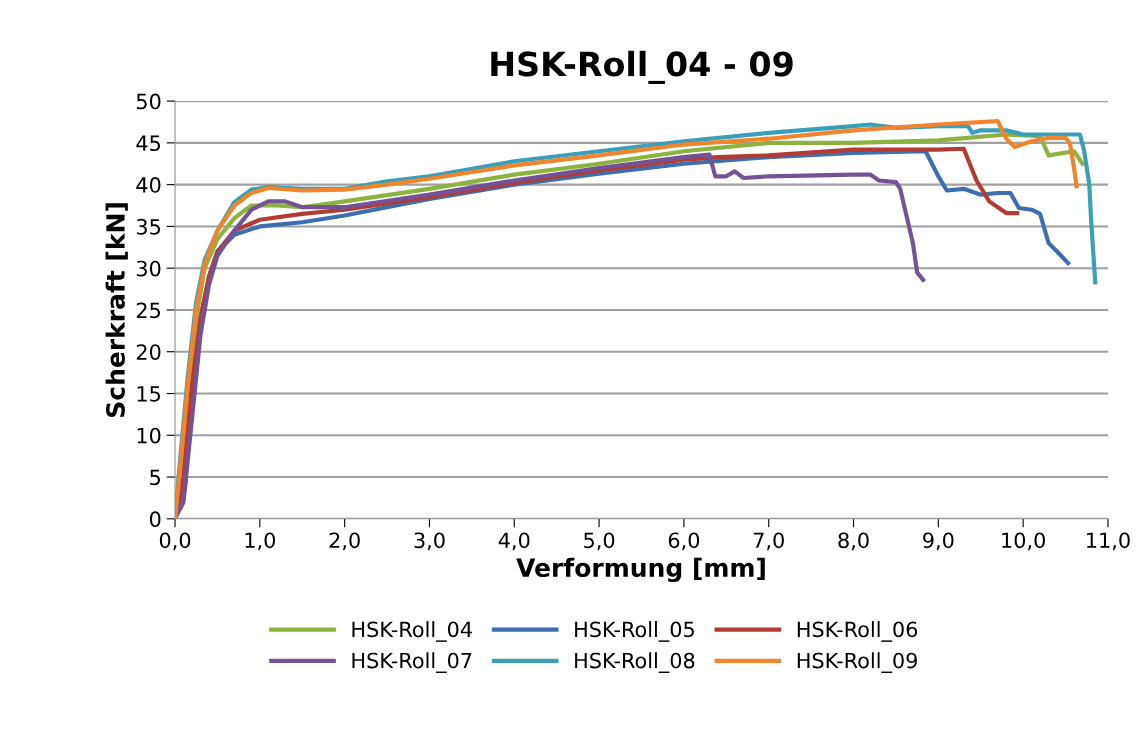  What do you see at coordinates (857, 631) in the screenshot?
I see `legend-label: HSK-Roll_06` at bounding box center [857, 631].